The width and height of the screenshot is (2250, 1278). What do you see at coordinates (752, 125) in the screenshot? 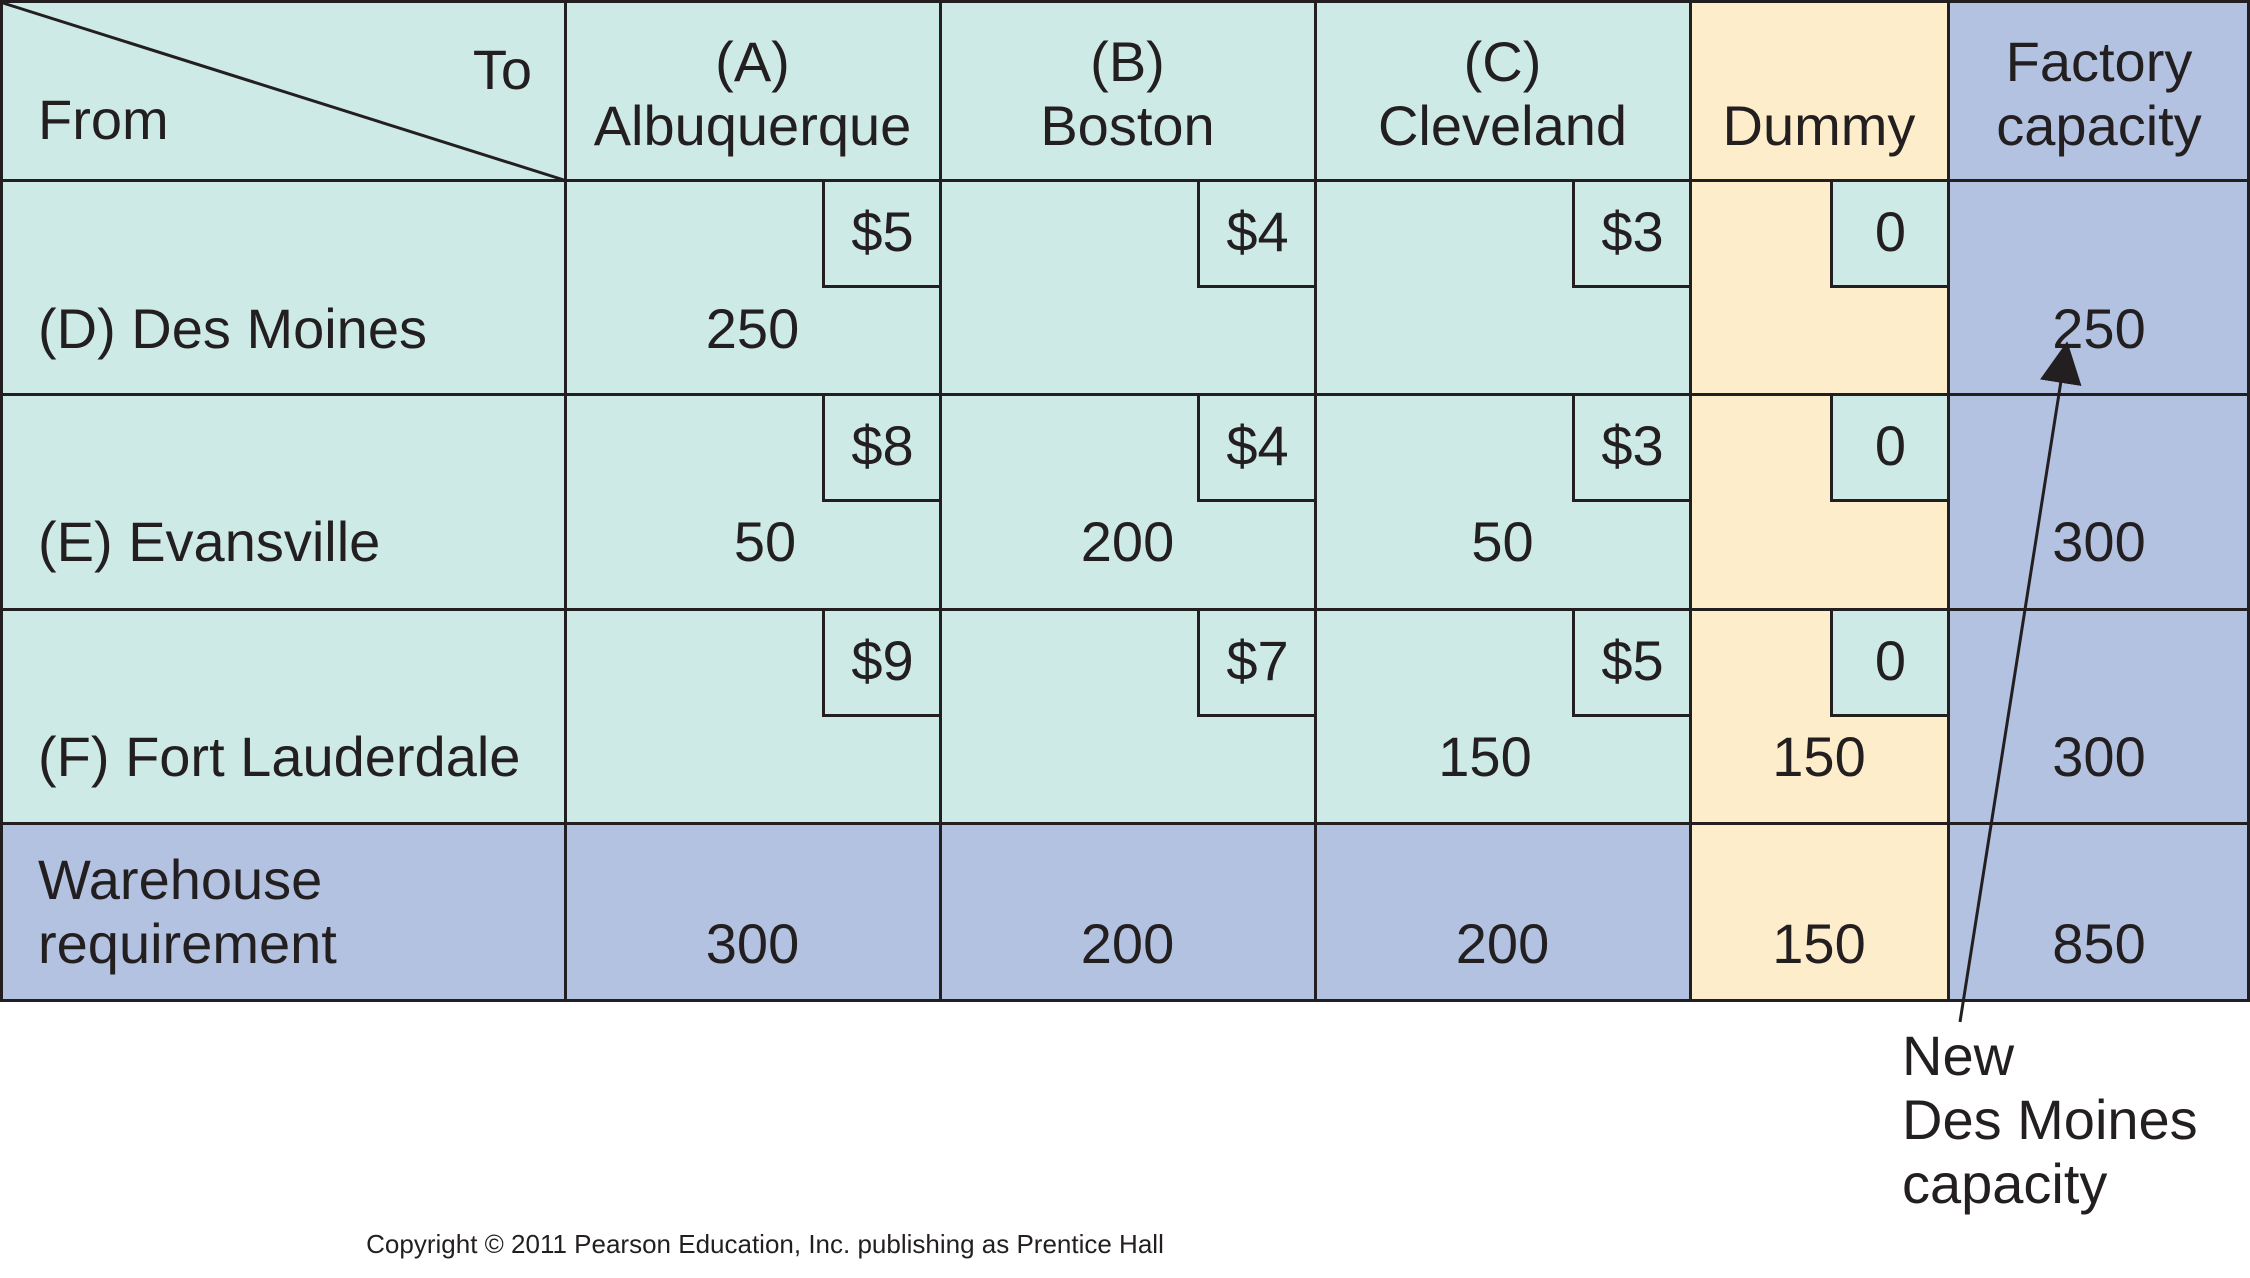
I see `column-header-albuquerque-name: Albuquerque` at bounding box center [752, 125].